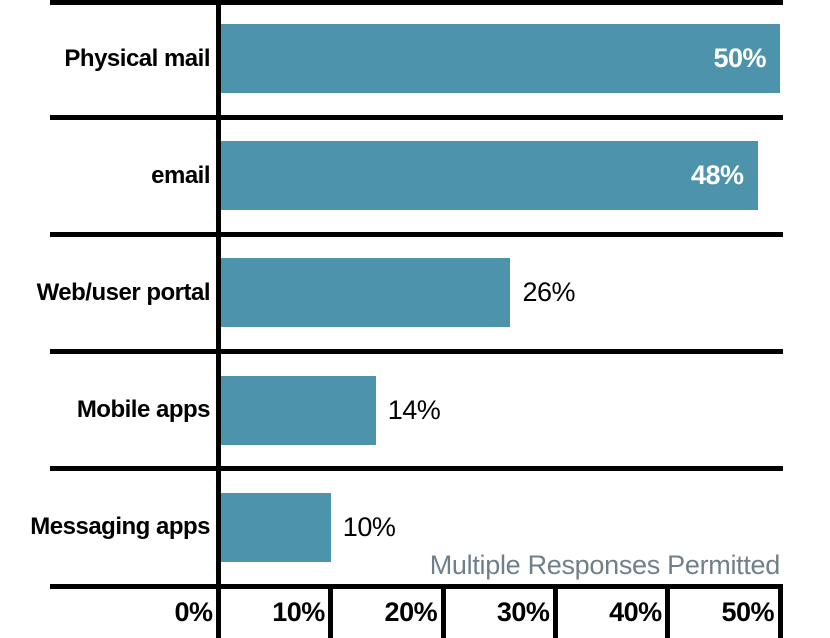  What do you see at coordinates (747, 611) in the screenshot?
I see `x-axis-tick-label: 50%` at bounding box center [747, 611].